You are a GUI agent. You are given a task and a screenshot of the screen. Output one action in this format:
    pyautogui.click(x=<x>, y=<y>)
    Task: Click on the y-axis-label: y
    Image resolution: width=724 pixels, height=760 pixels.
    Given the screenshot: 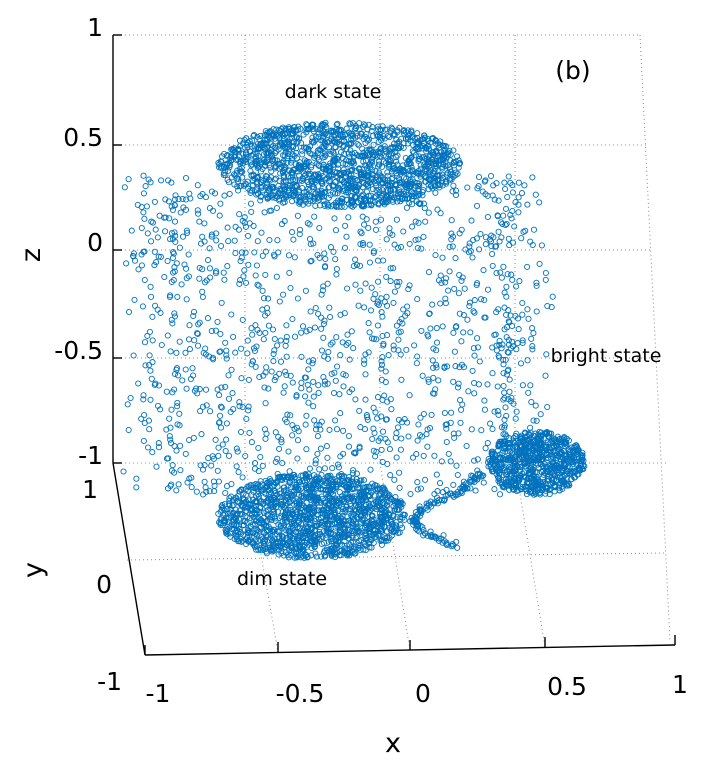 What is the action you would take?
    pyautogui.click(x=33, y=570)
    